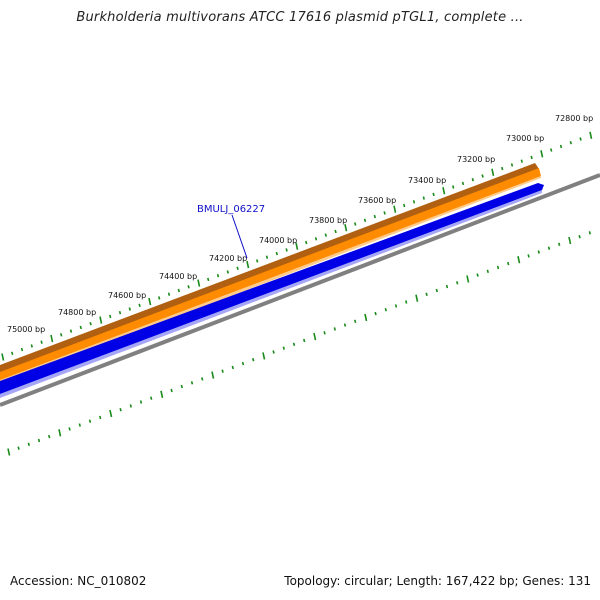 The image size is (600, 600). What do you see at coordinates (78, 581) in the screenshot?
I see `accession-text: Accession: NC_010802` at bounding box center [78, 581].